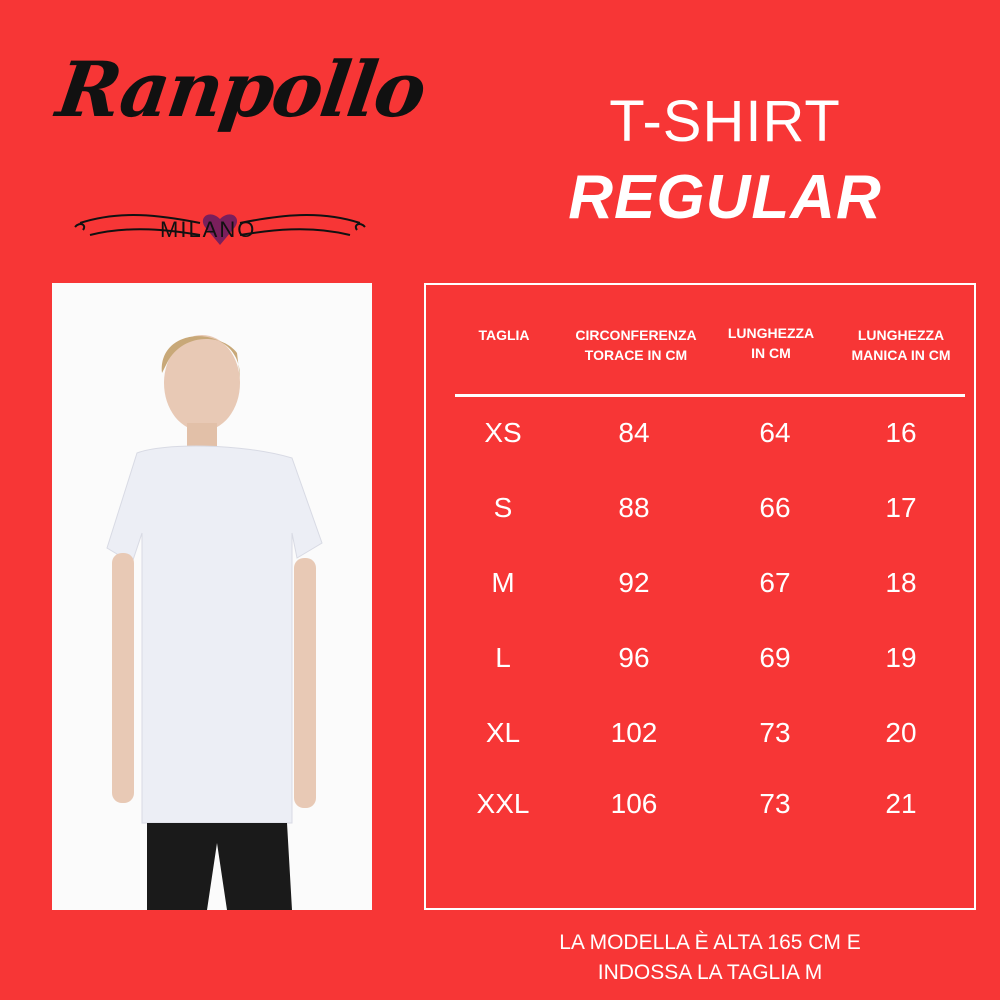 This screenshot has width=1000, height=1000. What do you see at coordinates (775, 582) in the screenshot?
I see `length-cell: 67` at bounding box center [775, 582].